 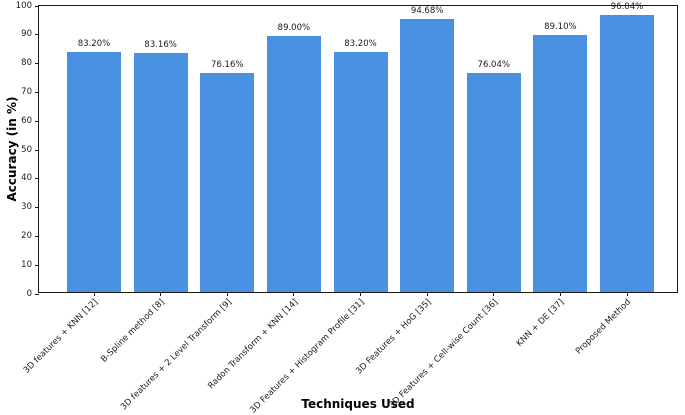 I want to click on y-tick-label: 30, so click(x=26, y=207).